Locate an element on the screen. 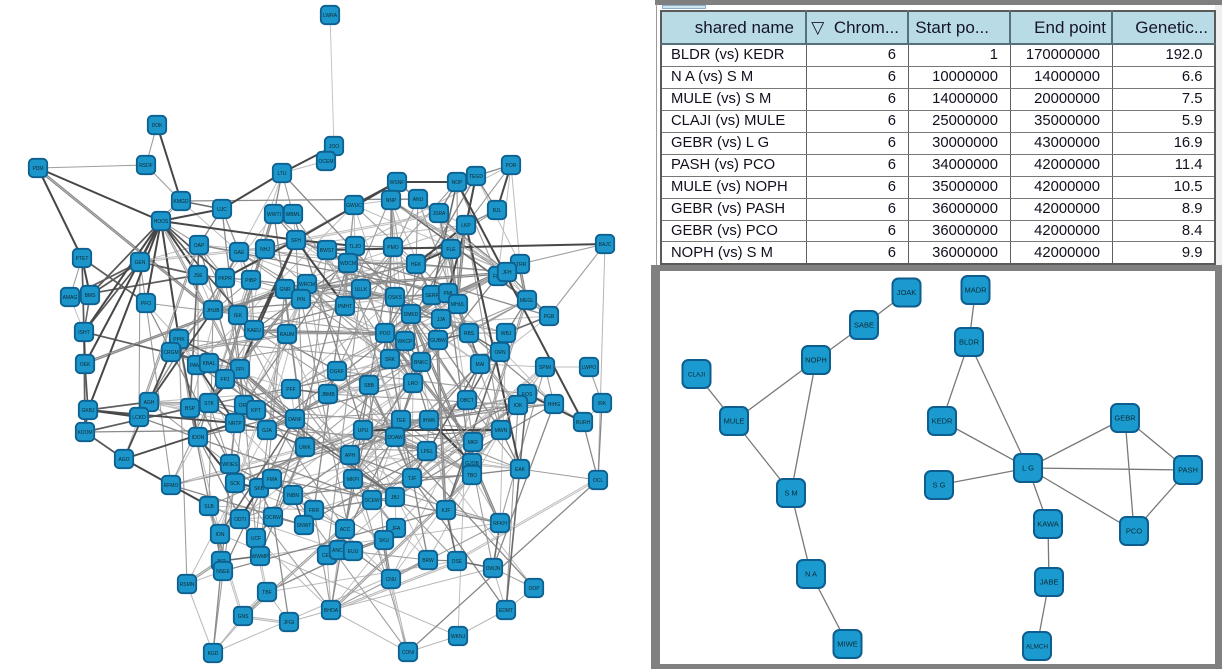 Image resolution: width=1222 pixels, height=669 pixels. svg-text: ACC is located at coordinates (345, 530).